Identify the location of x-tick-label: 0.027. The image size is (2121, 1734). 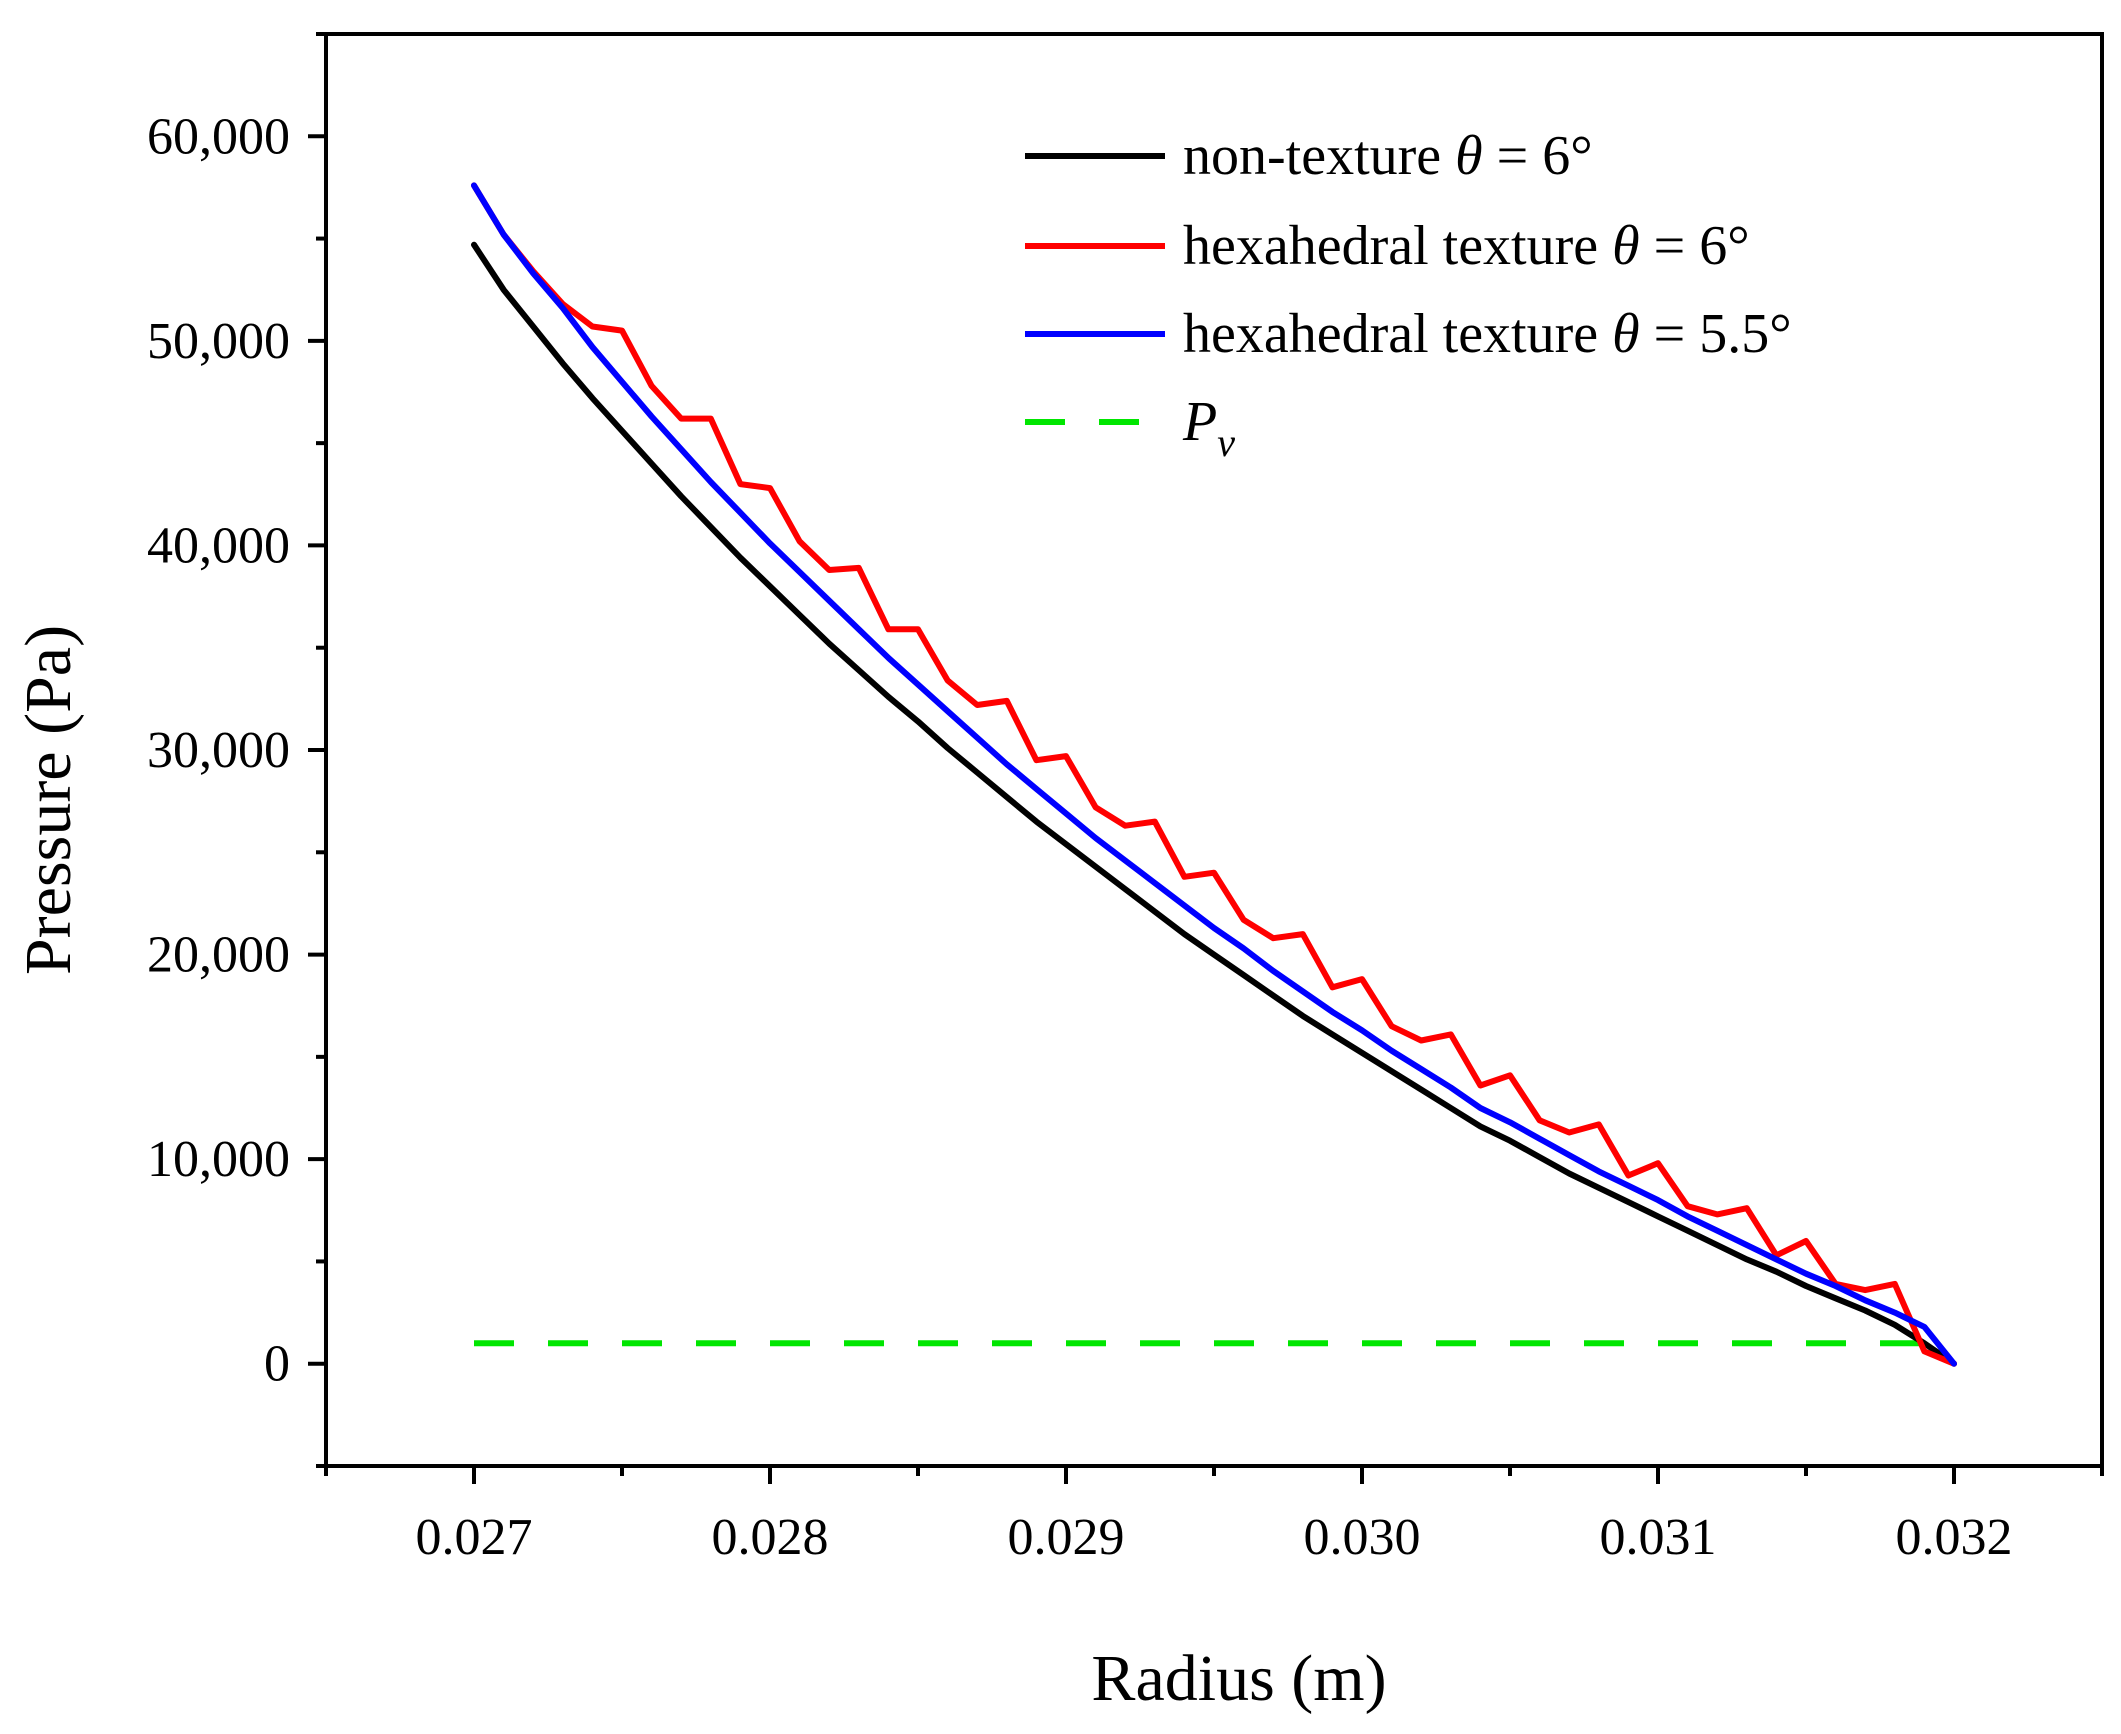
(474, 1537).